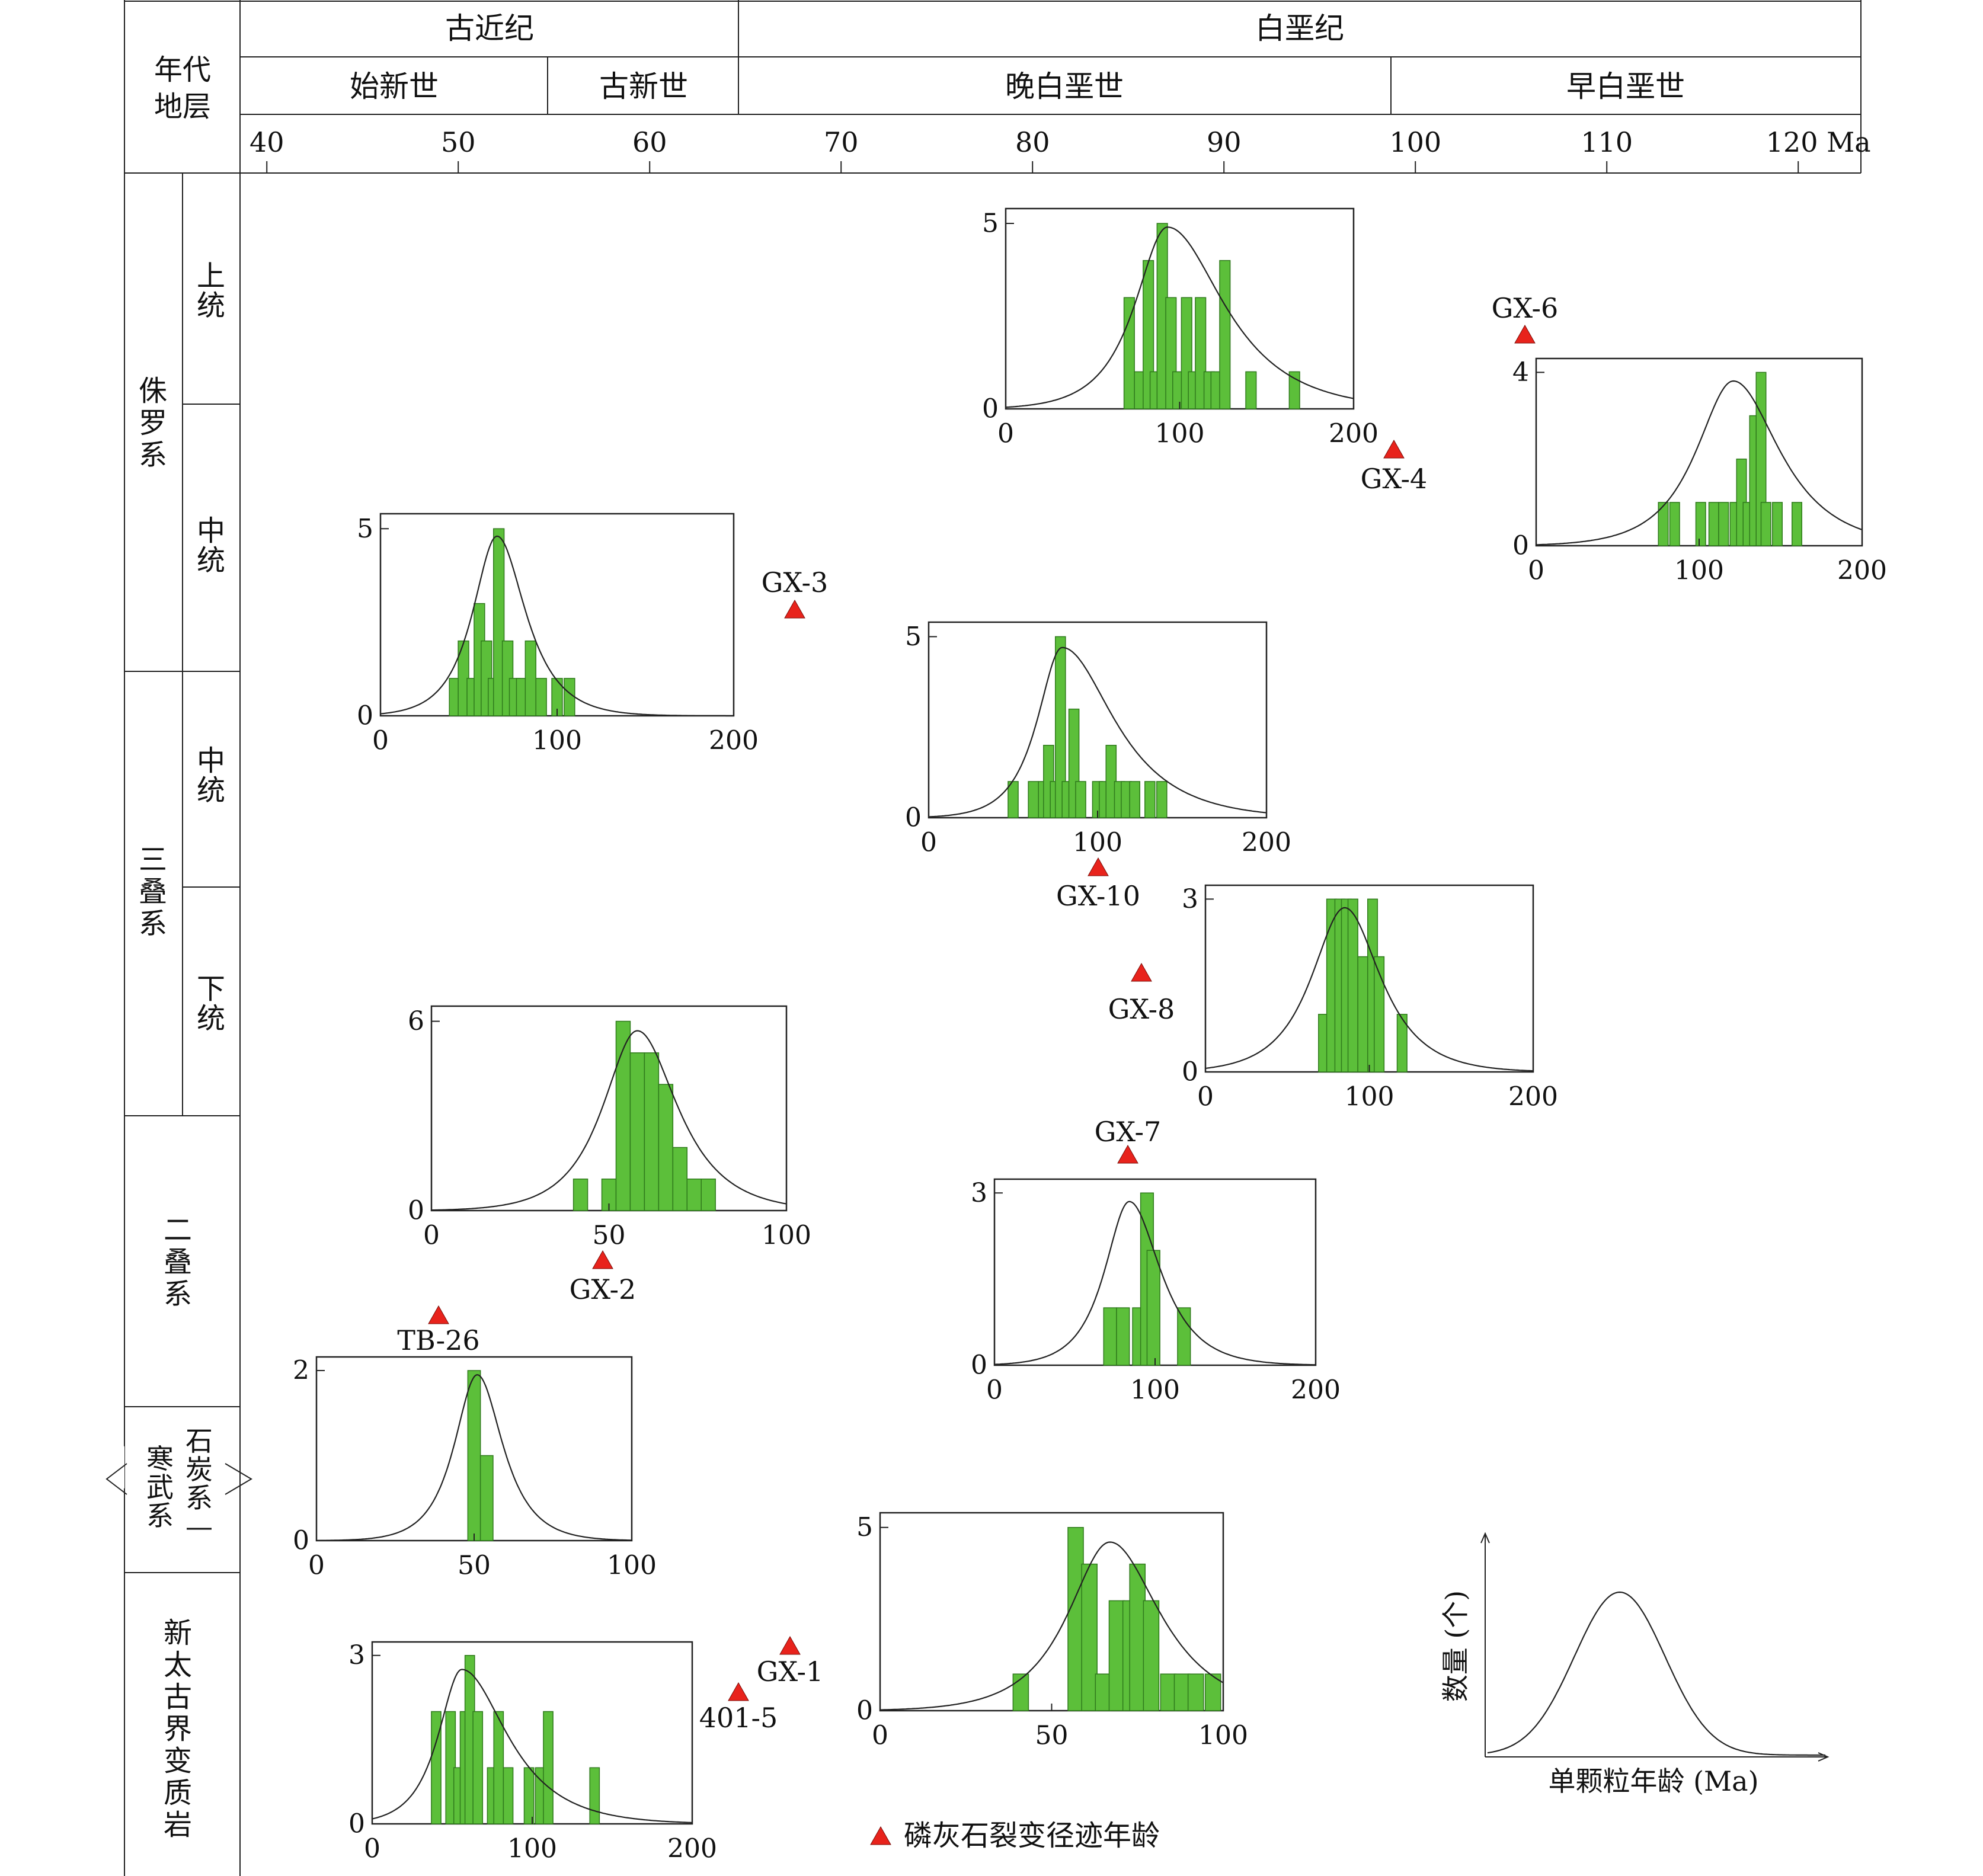 This screenshot has height=1876, width=1983. I want to click on sample-marker: GX-1, so click(791, 1661).